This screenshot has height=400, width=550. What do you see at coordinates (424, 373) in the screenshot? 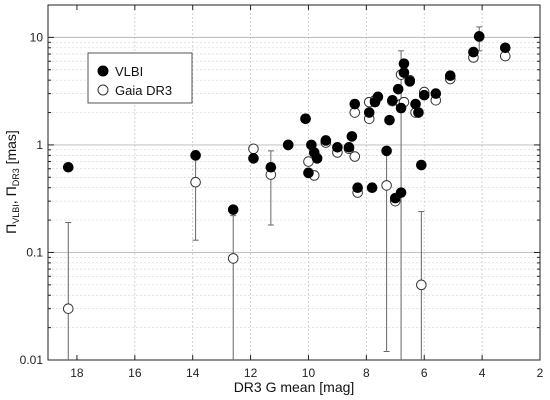
I see `x-tick-label: 6` at bounding box center [424, 373].